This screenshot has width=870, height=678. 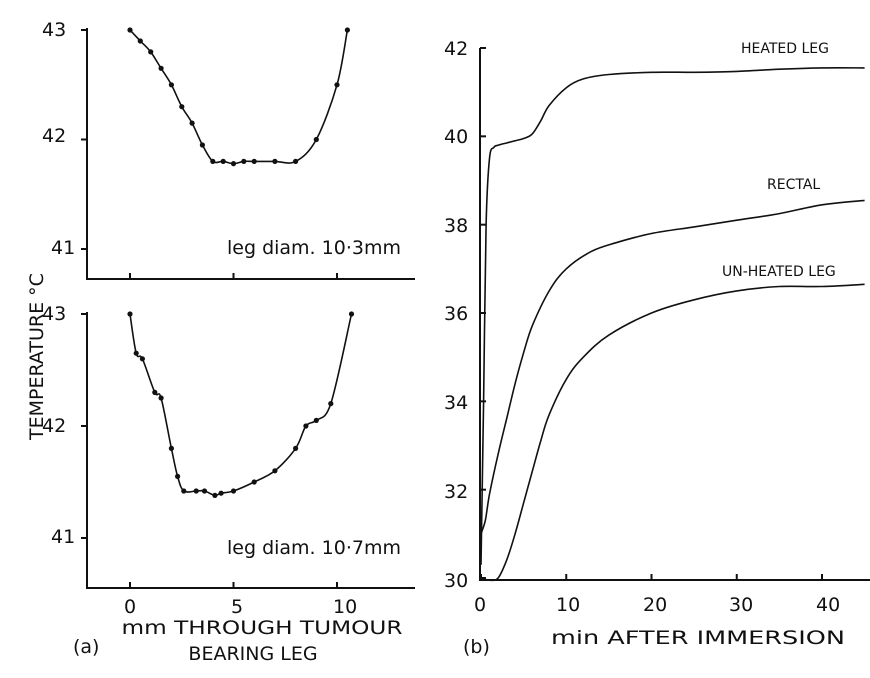 I want to click on panel-b-ytick-label: 42, so click(x=456, y=49).